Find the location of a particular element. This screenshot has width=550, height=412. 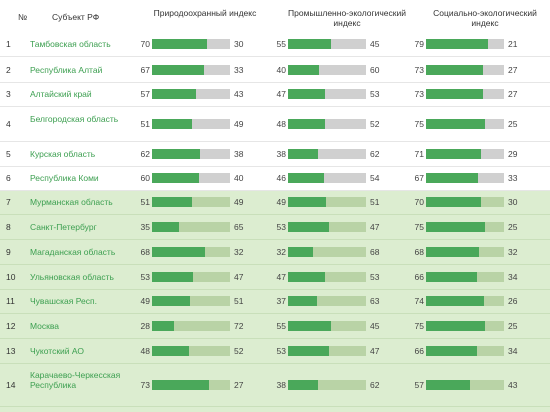

index-bar-3: 75 25 is located at coordinates (469, 326).